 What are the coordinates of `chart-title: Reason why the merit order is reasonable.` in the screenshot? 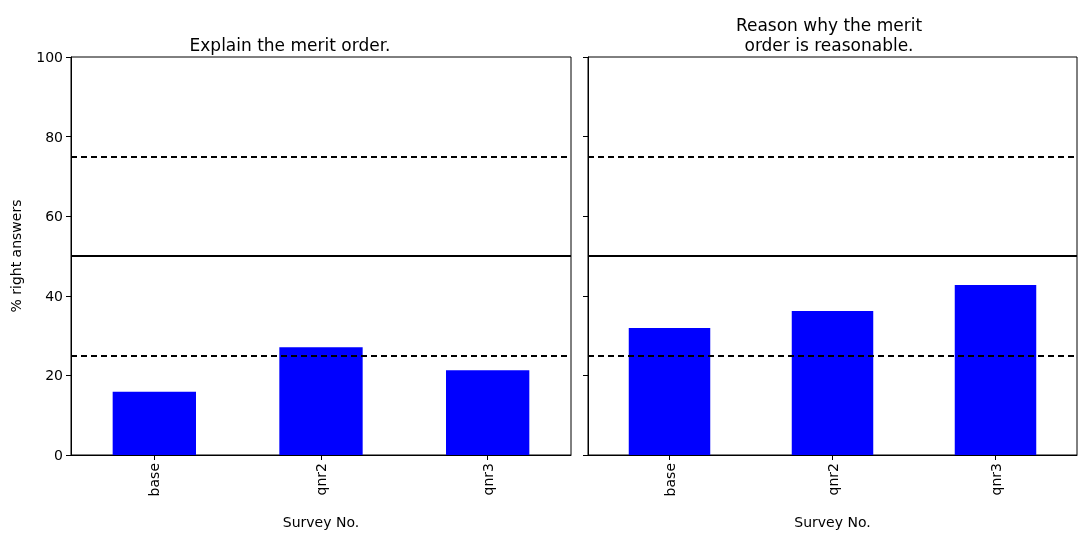 It's located at (829, 35).